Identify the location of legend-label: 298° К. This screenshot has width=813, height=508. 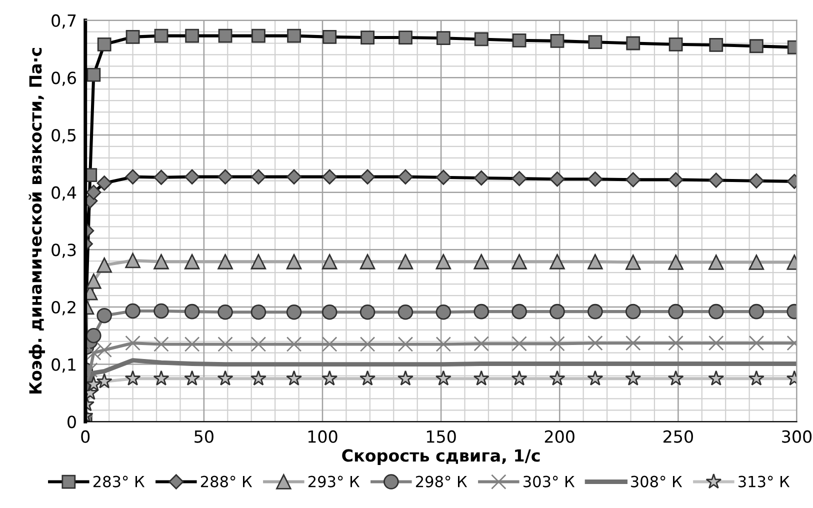
(442, 482).